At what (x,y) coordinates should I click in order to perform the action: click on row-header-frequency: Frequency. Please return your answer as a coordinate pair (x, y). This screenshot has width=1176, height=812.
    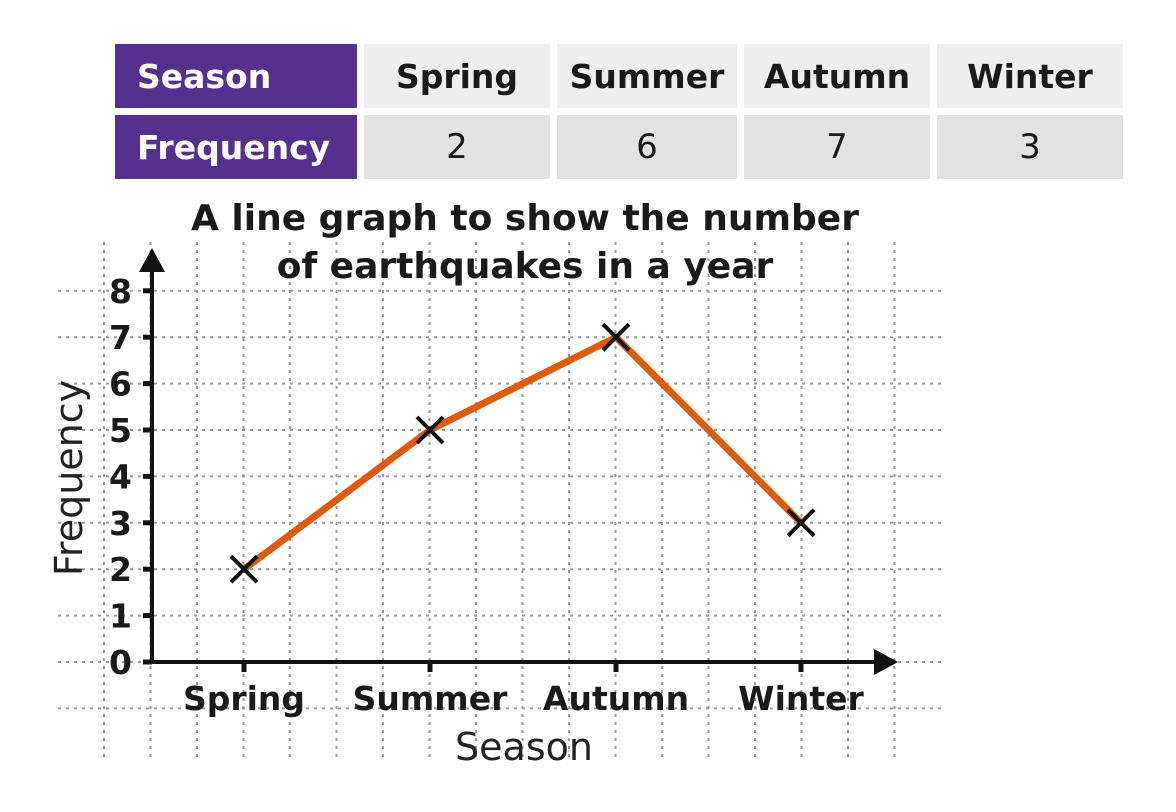
    Looking at the image, I should click on (236, 147).